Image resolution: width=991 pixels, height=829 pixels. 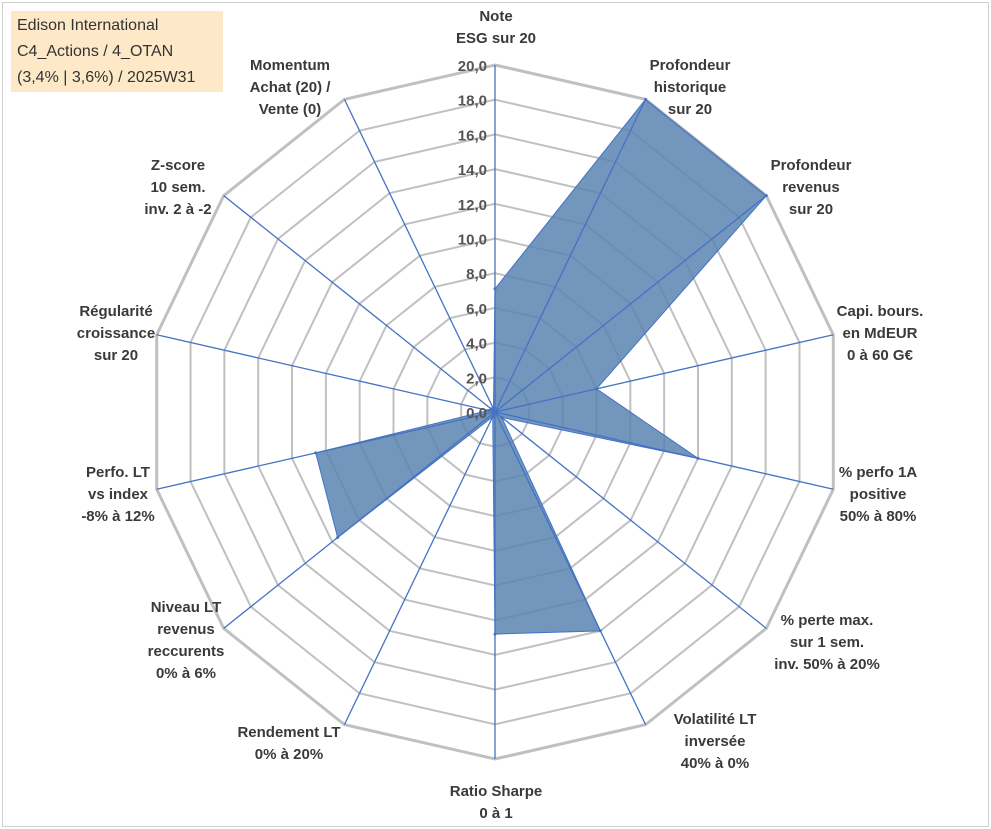 I want to click on axis-label-line: 0% à 20%, so click(x=289, y=754).